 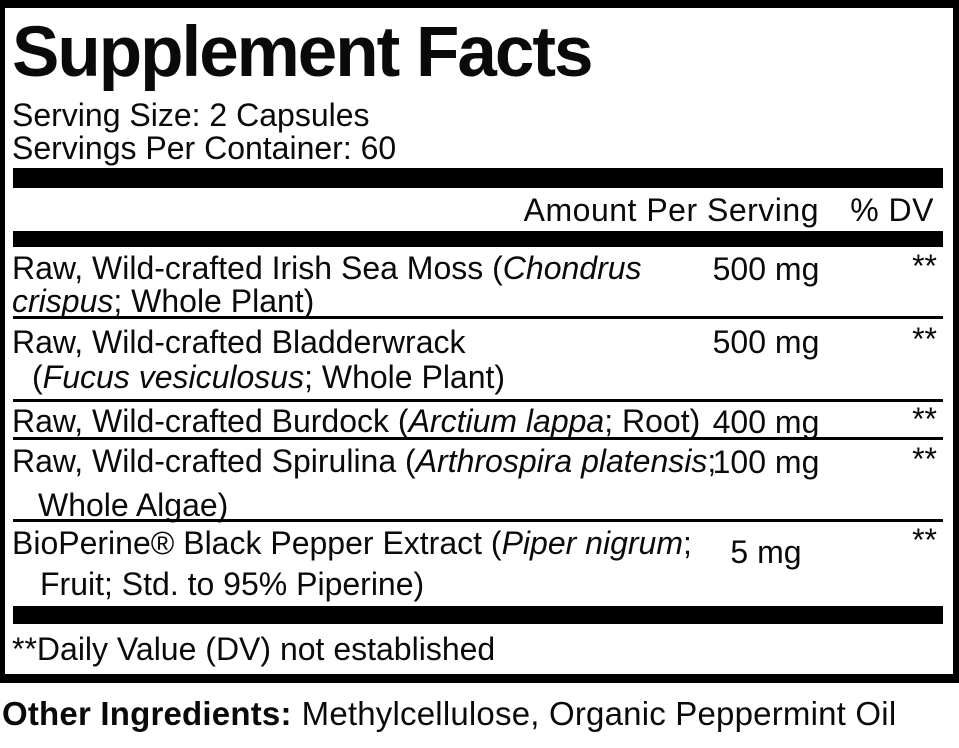 I want to click on ingredient-latin-name: Arthrospira platensis, so click(x=561, y=461).